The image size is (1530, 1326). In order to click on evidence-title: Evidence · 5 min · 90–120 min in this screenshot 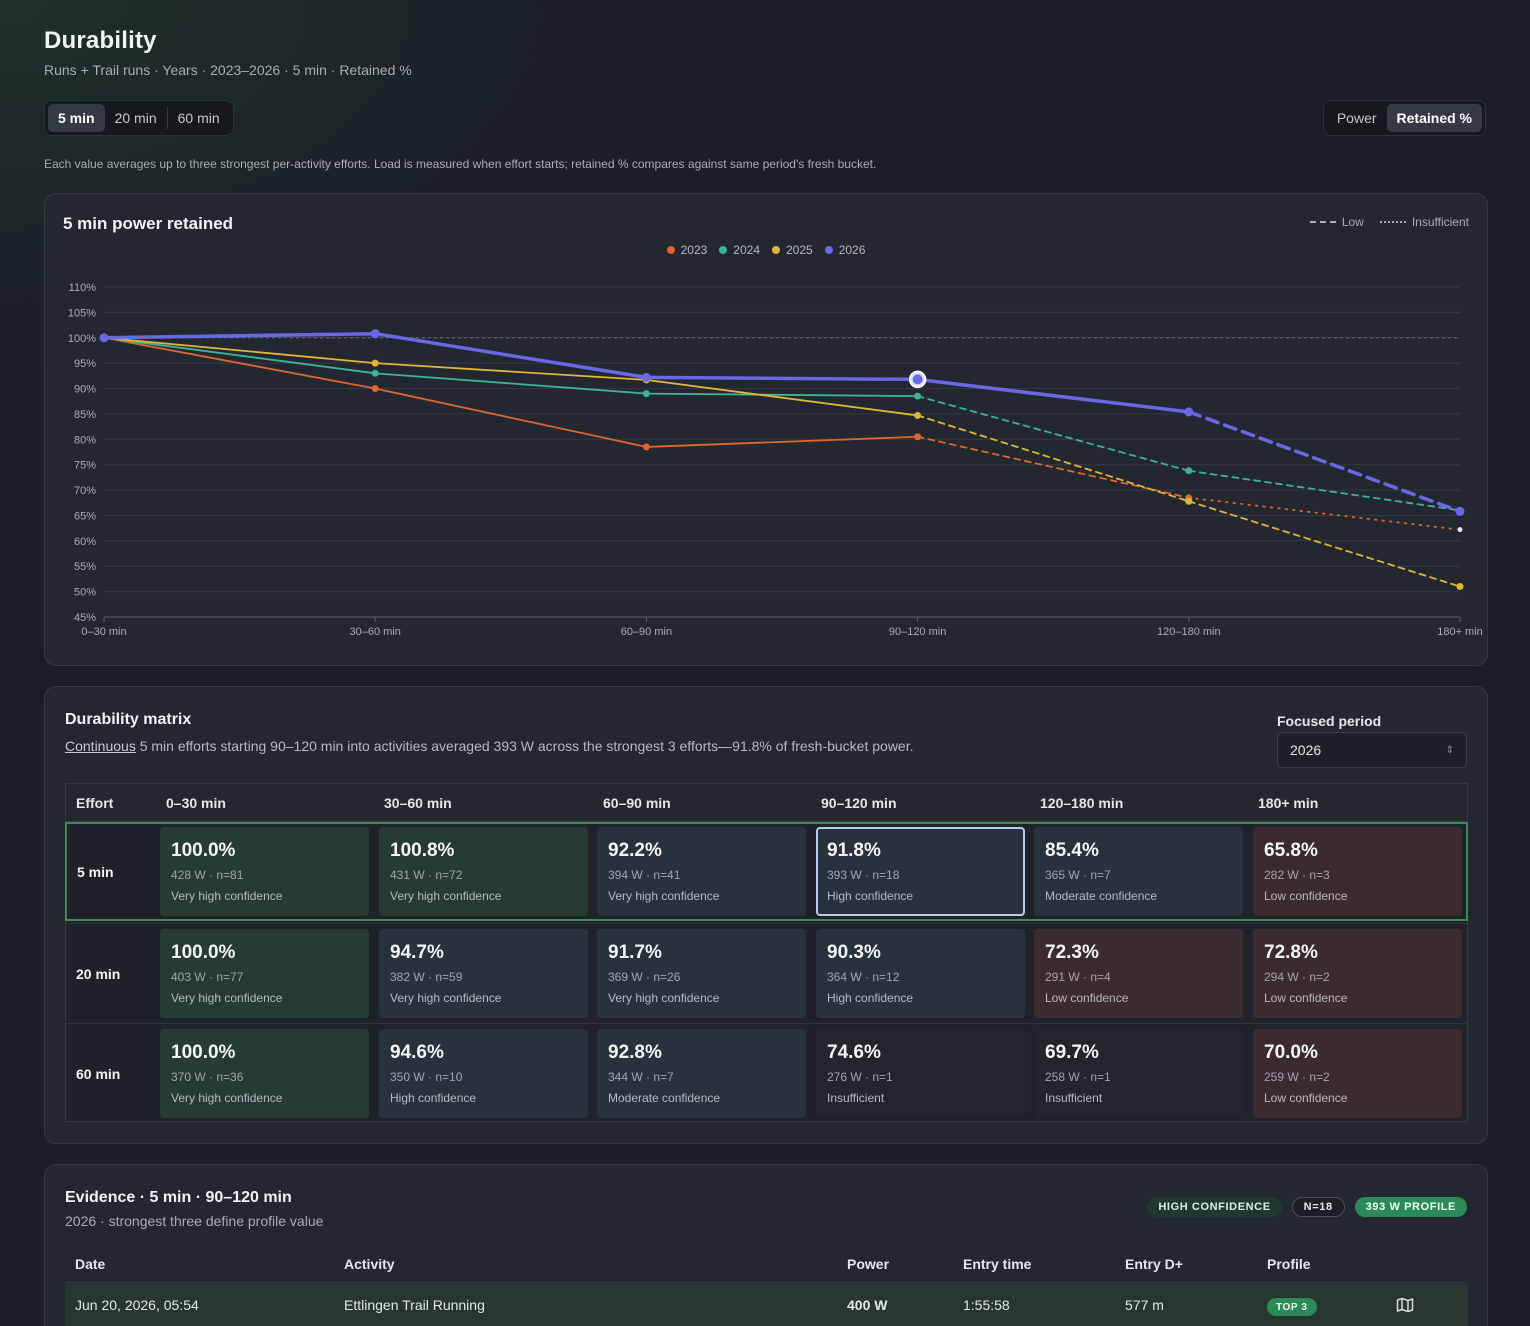, I will do `click(178, 1197)`.